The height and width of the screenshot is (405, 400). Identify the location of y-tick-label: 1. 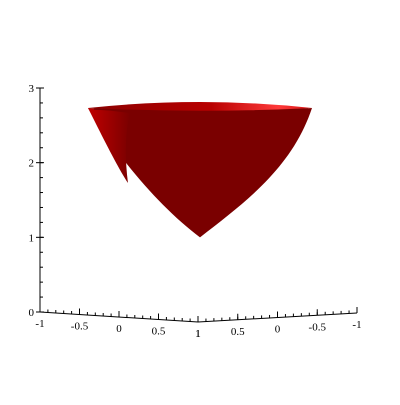
(198, 334).